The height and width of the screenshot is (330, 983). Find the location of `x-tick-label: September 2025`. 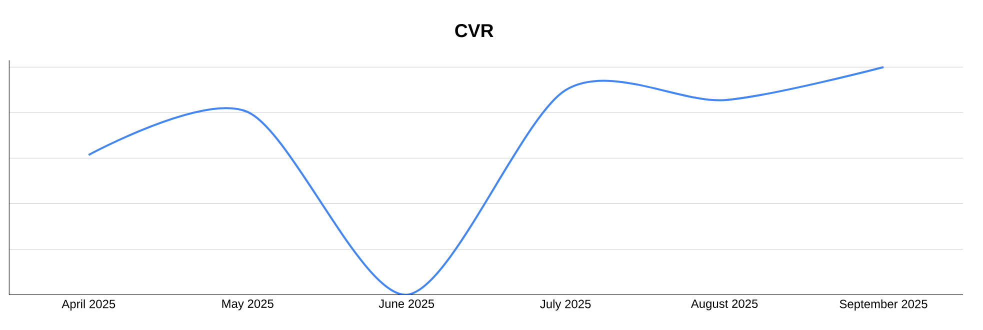

x-tick-label: September 2025 is located at coordinates (884, 304).